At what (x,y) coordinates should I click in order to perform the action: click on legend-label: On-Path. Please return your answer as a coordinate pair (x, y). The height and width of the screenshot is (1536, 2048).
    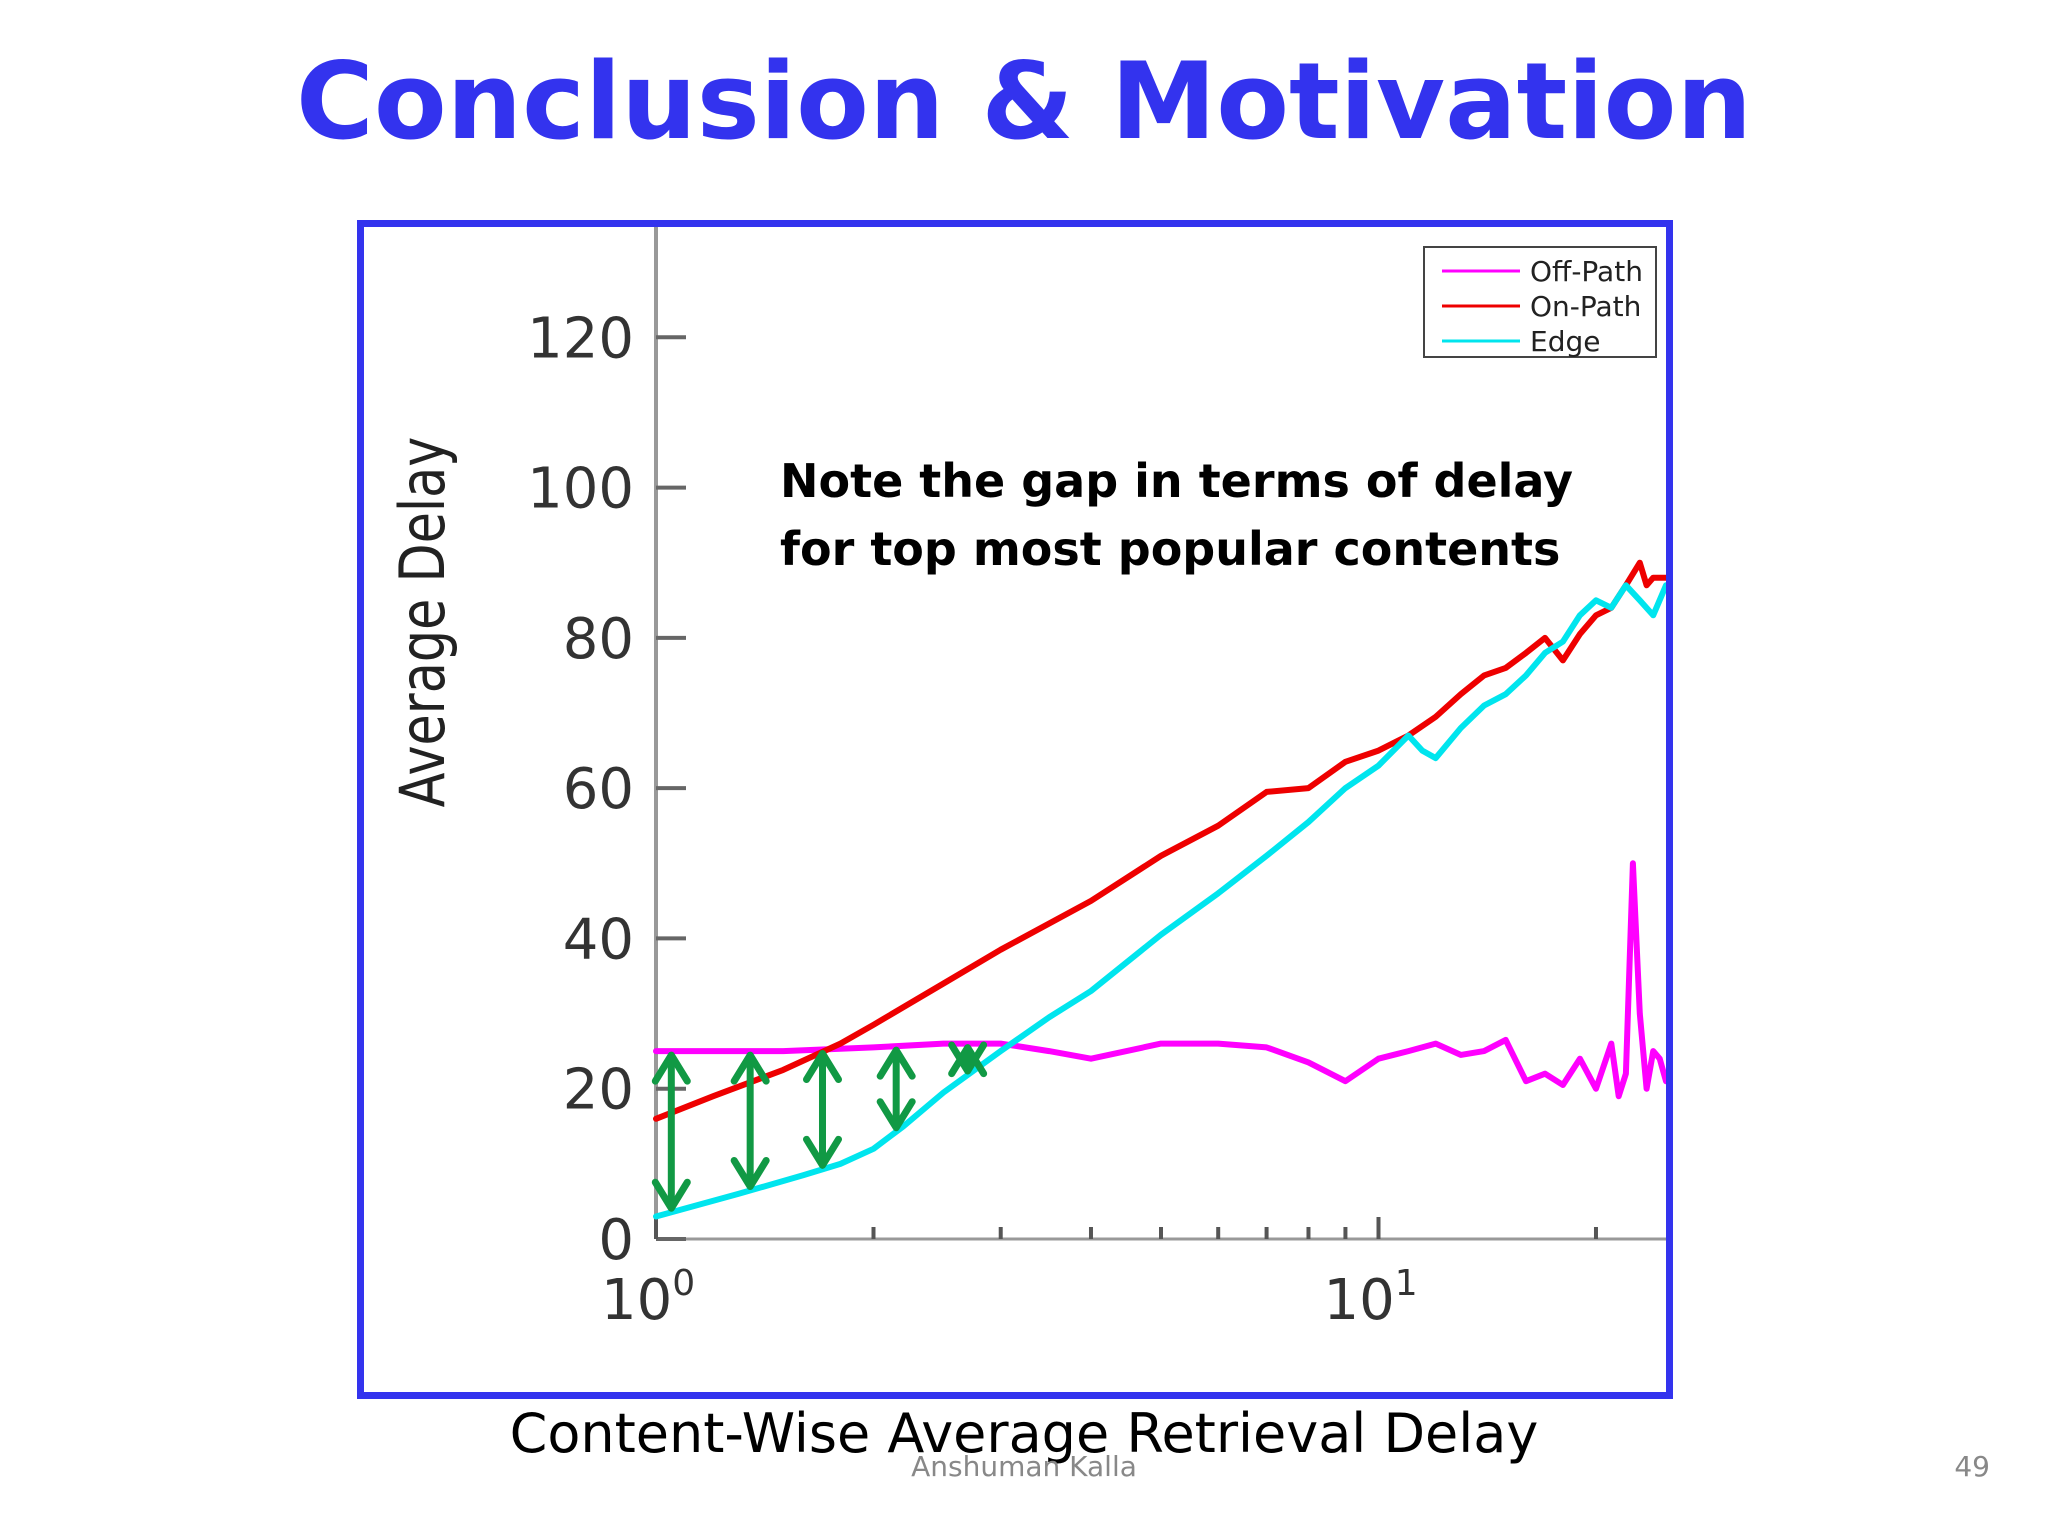
    Looking at the image, I should click on (1585, 306).